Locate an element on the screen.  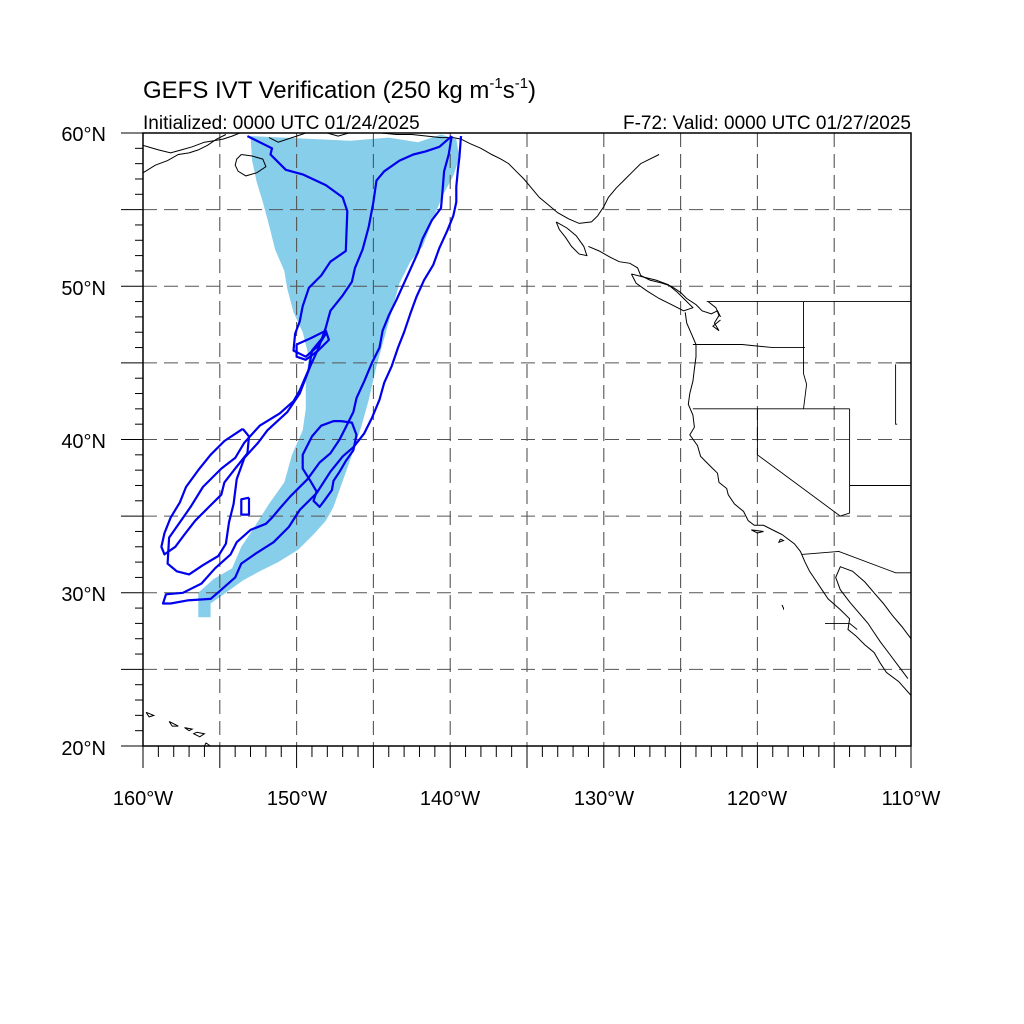
map-title: GEFS IVT Verification (250 kg m-1s-1) is located at coordinates (339, 89).